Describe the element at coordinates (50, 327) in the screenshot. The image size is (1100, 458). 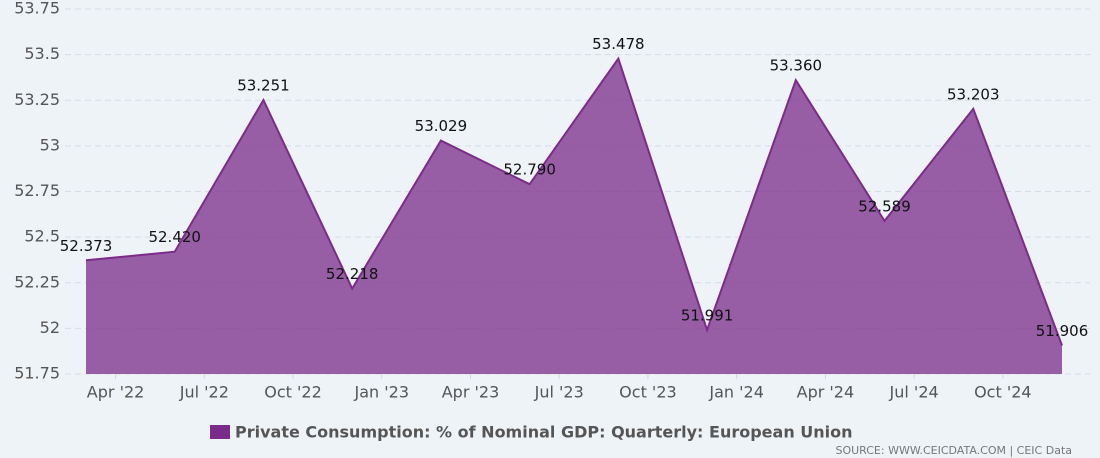
I see `y-tick-label: 52` at that location.